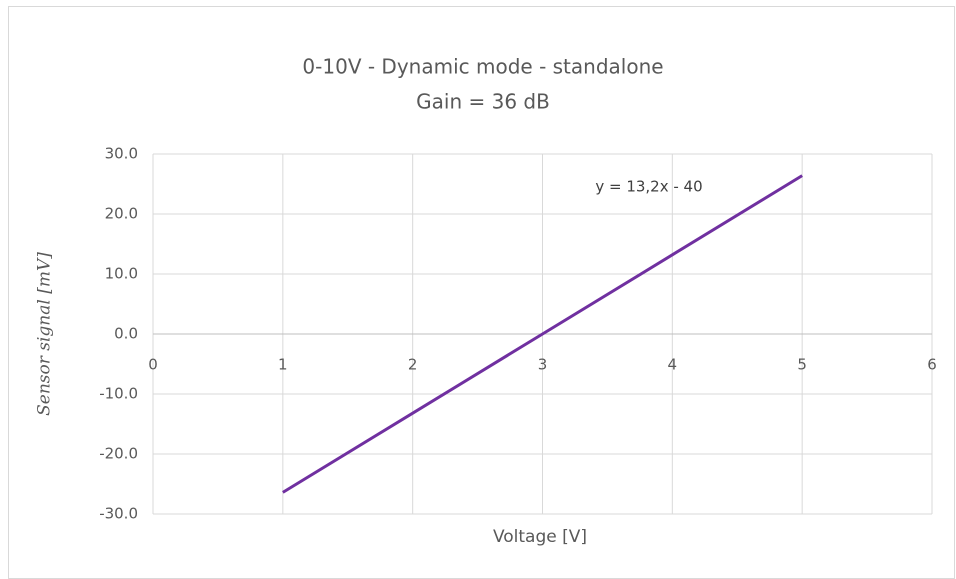  Describe the element at coordinates (413, 365) in the screenshot. I see `x-tick-label: 2` at that location.